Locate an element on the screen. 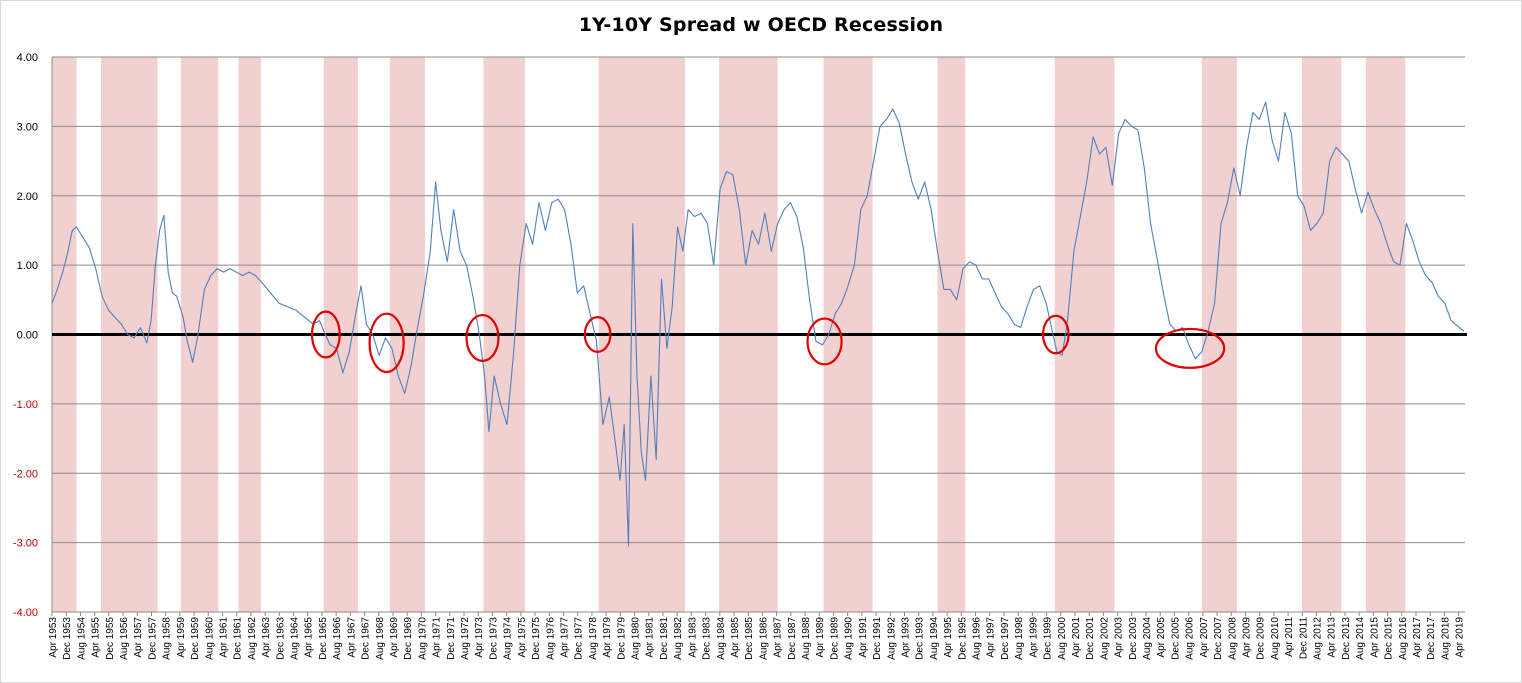  x-tick-label: Aug 2000 is located at coordinates (1062, 638).